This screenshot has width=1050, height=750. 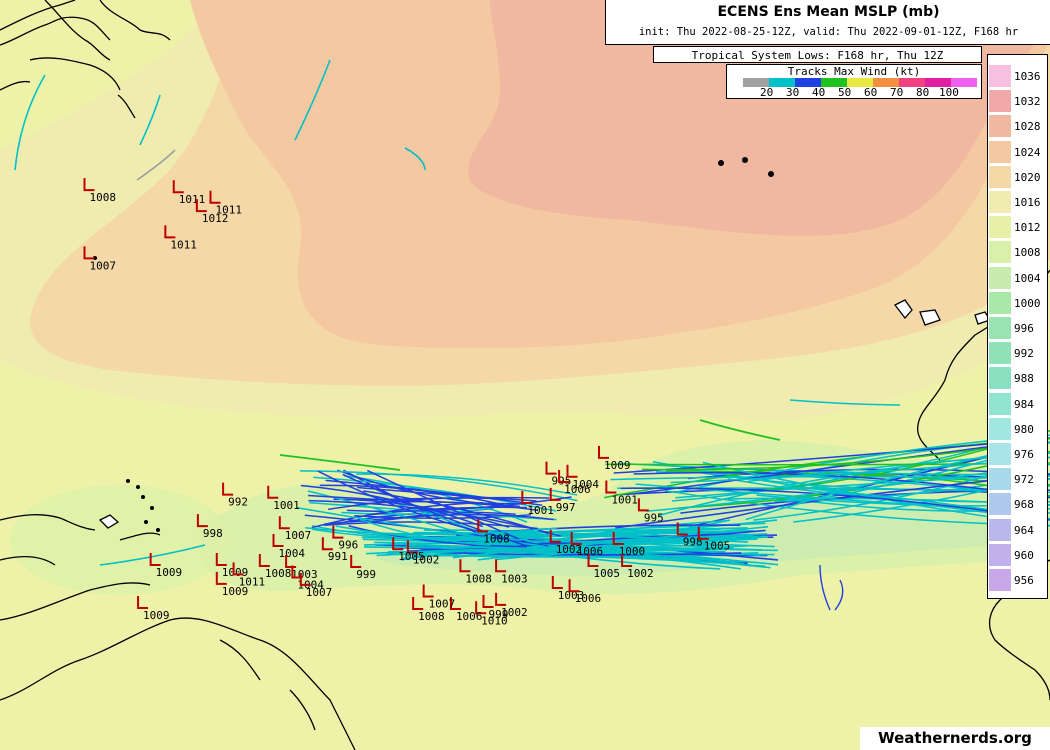 What do you see at coordinates (315, 585) in the screenshot?
I see `tropical-low-marker: 1007` at bounding box center [315, 585].